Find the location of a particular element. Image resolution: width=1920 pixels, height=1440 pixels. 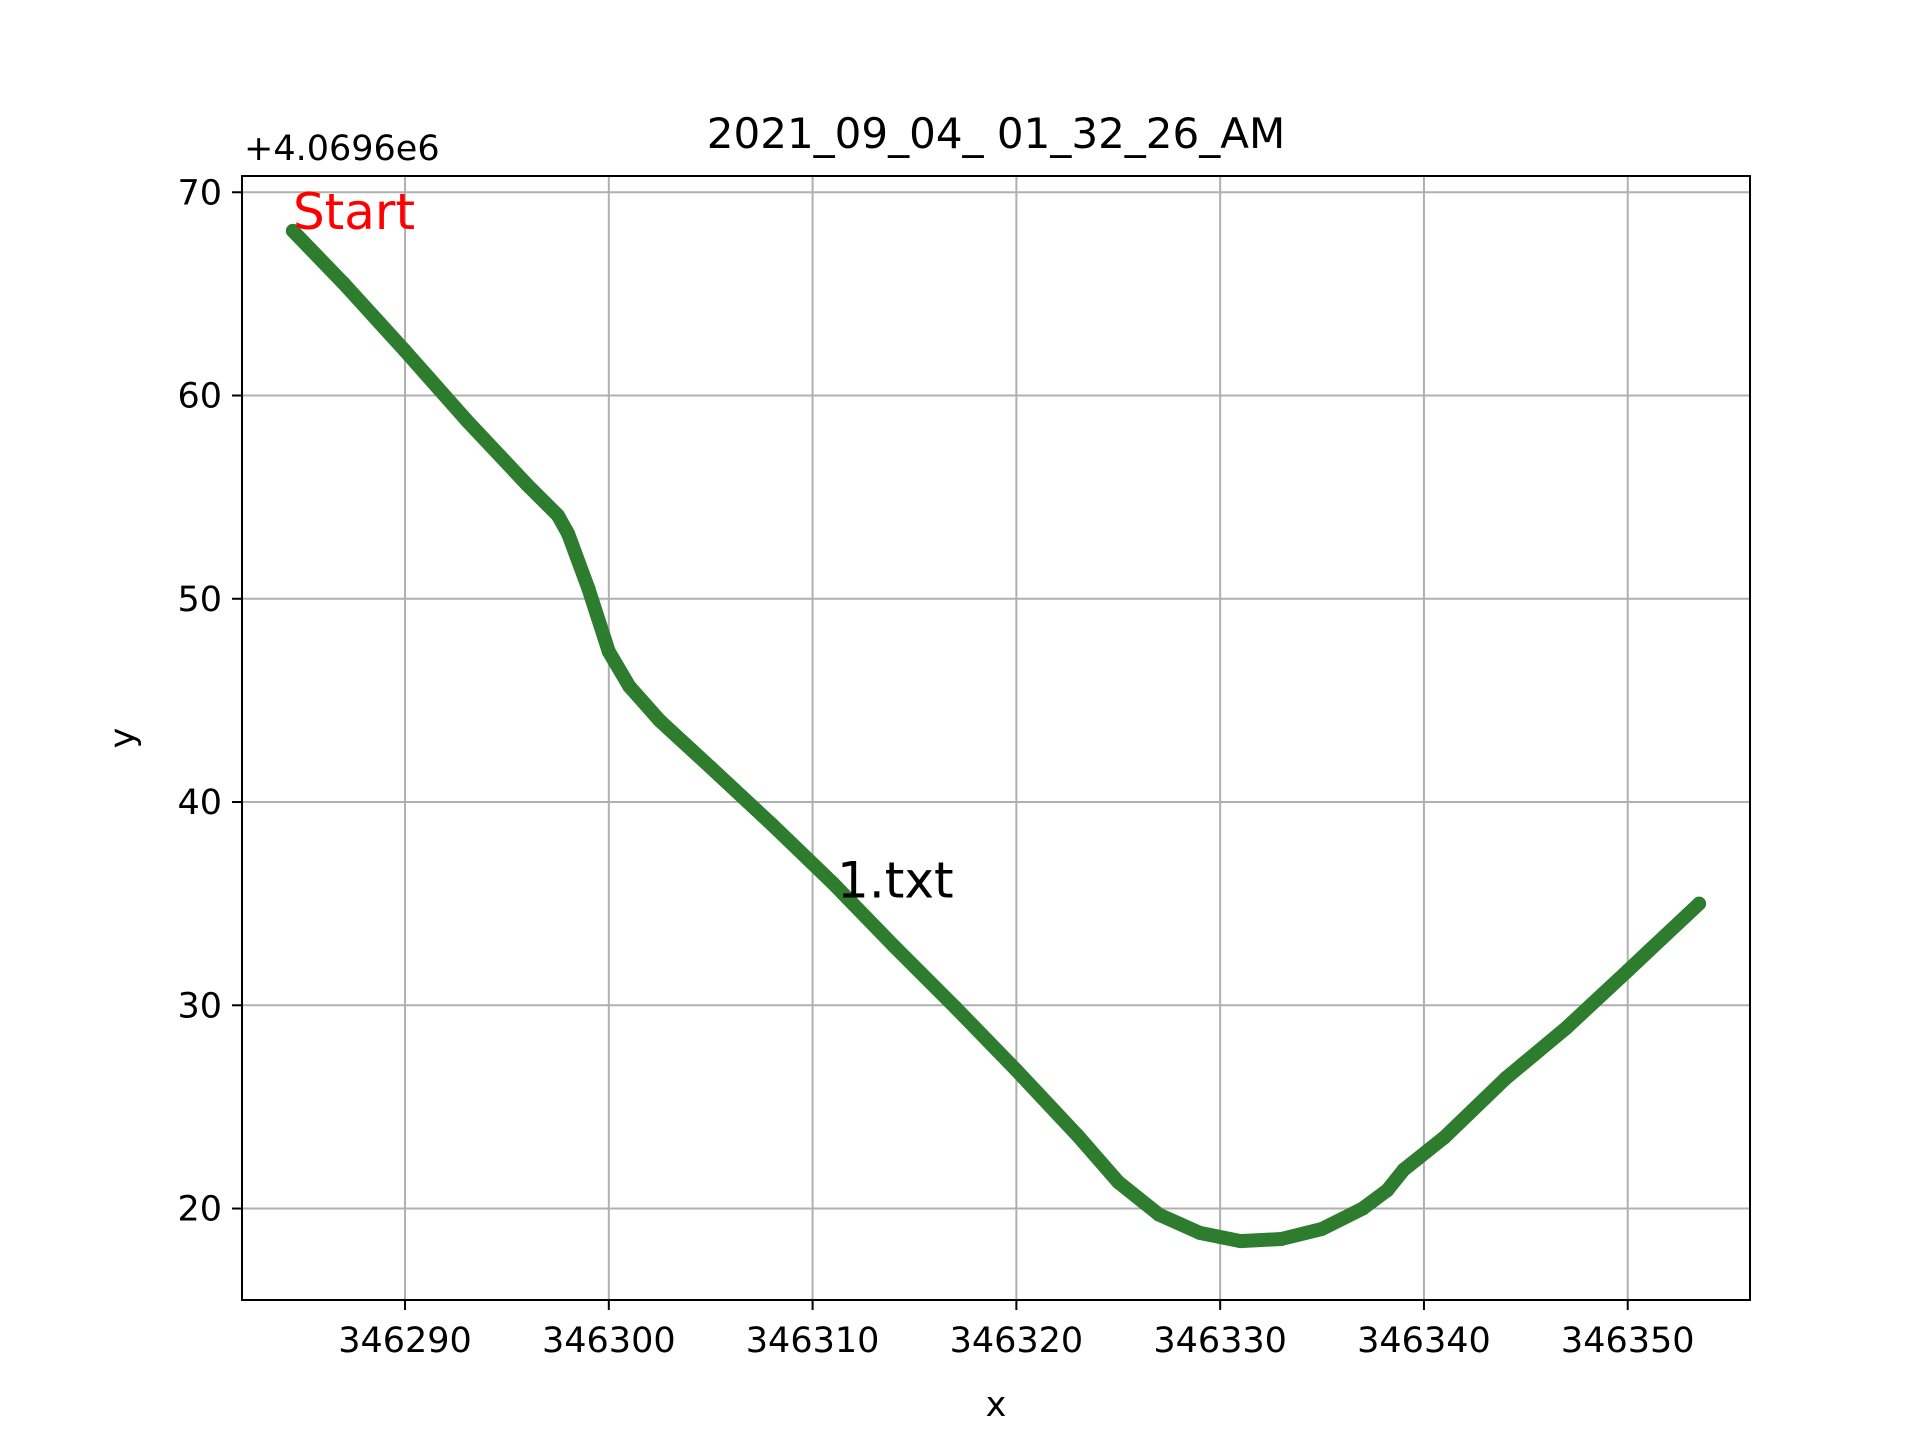

x-axis-title: x is located at coordinates (996, 1405).